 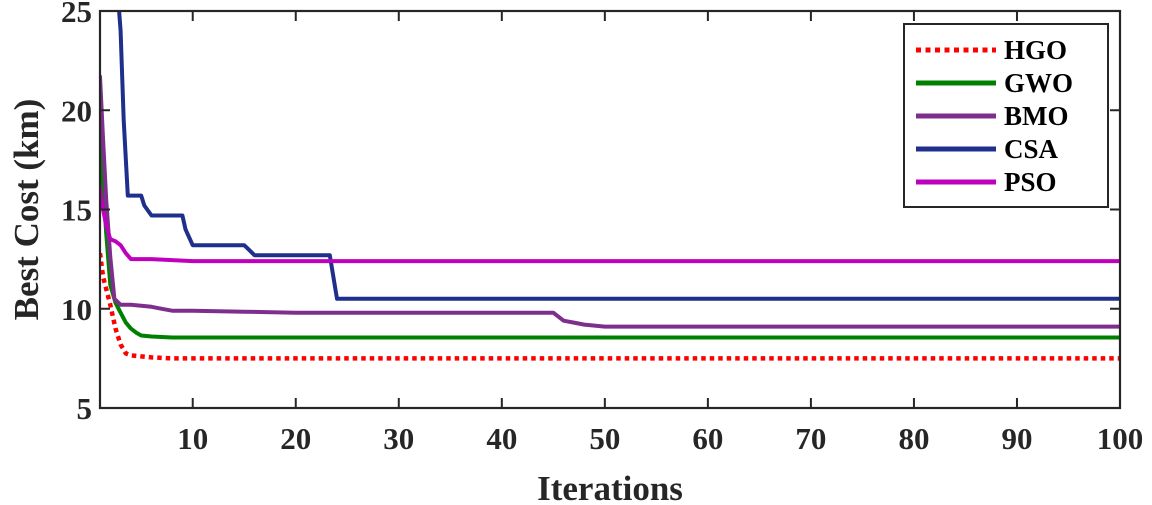 What do you see at coordinates (1031, 149) in the screenshot?
I see `legend-label-csa: CSA` at bounding box center [1031, 149].